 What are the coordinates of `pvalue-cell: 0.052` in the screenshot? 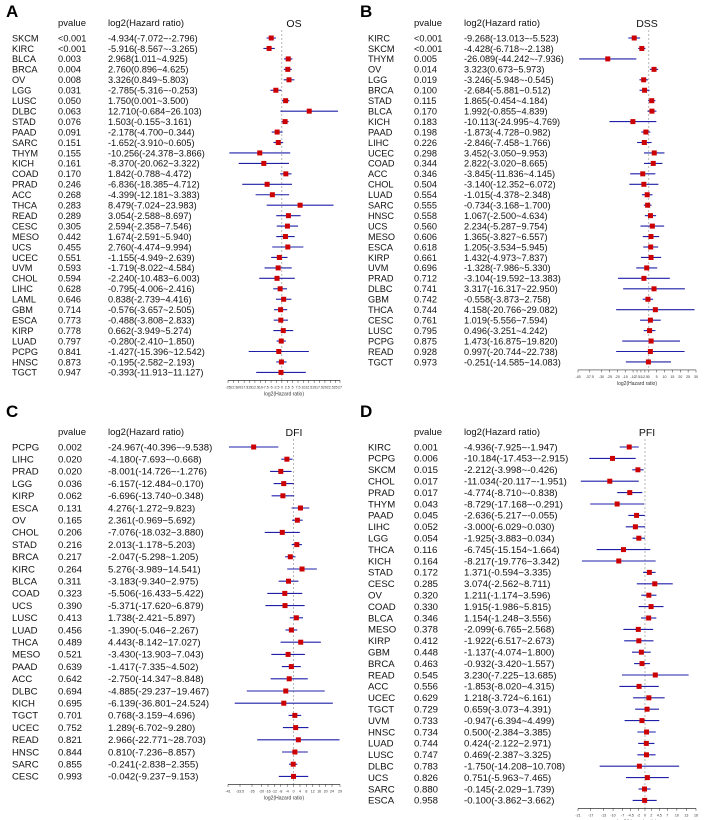 It's located at (426, 527).